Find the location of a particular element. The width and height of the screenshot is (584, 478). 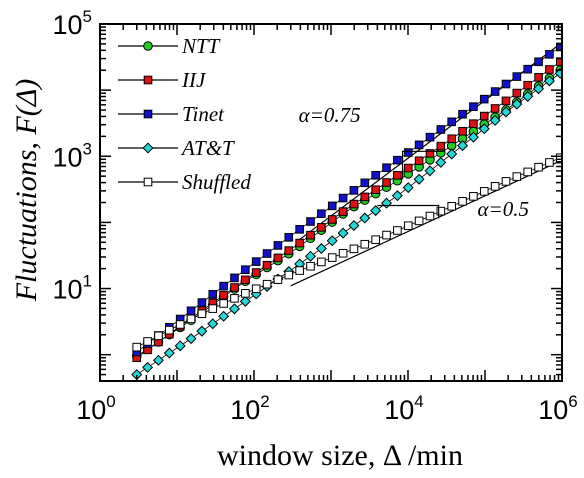

legend-label: IIJ is located at coordinates (194, 80).